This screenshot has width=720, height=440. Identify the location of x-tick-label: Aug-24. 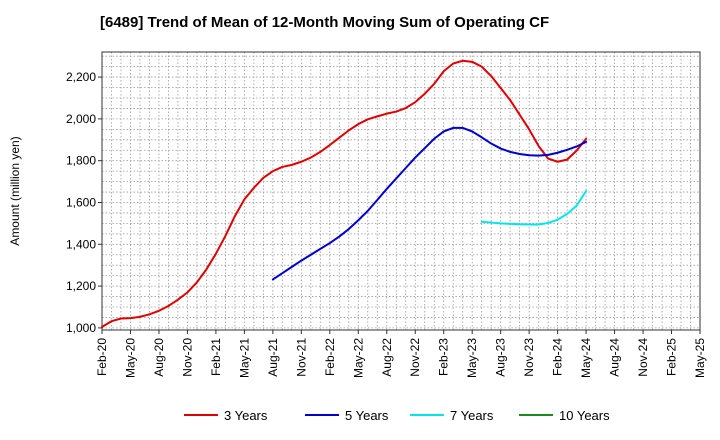
(615, 357).